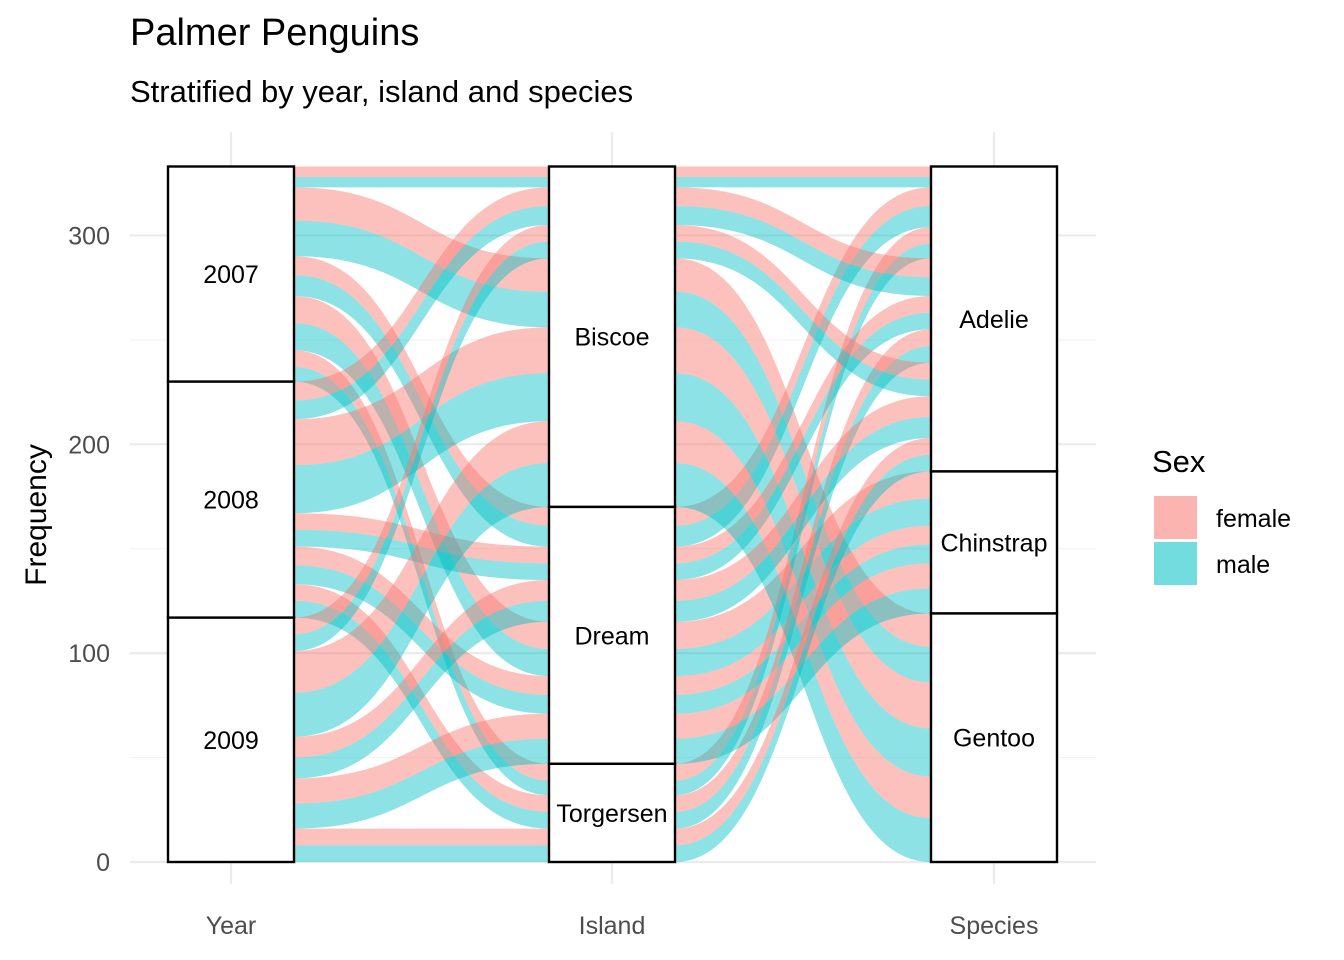 This screenshot has height=960, width=1344. I want to click on x-tick-label: Island, so click(612, 926).